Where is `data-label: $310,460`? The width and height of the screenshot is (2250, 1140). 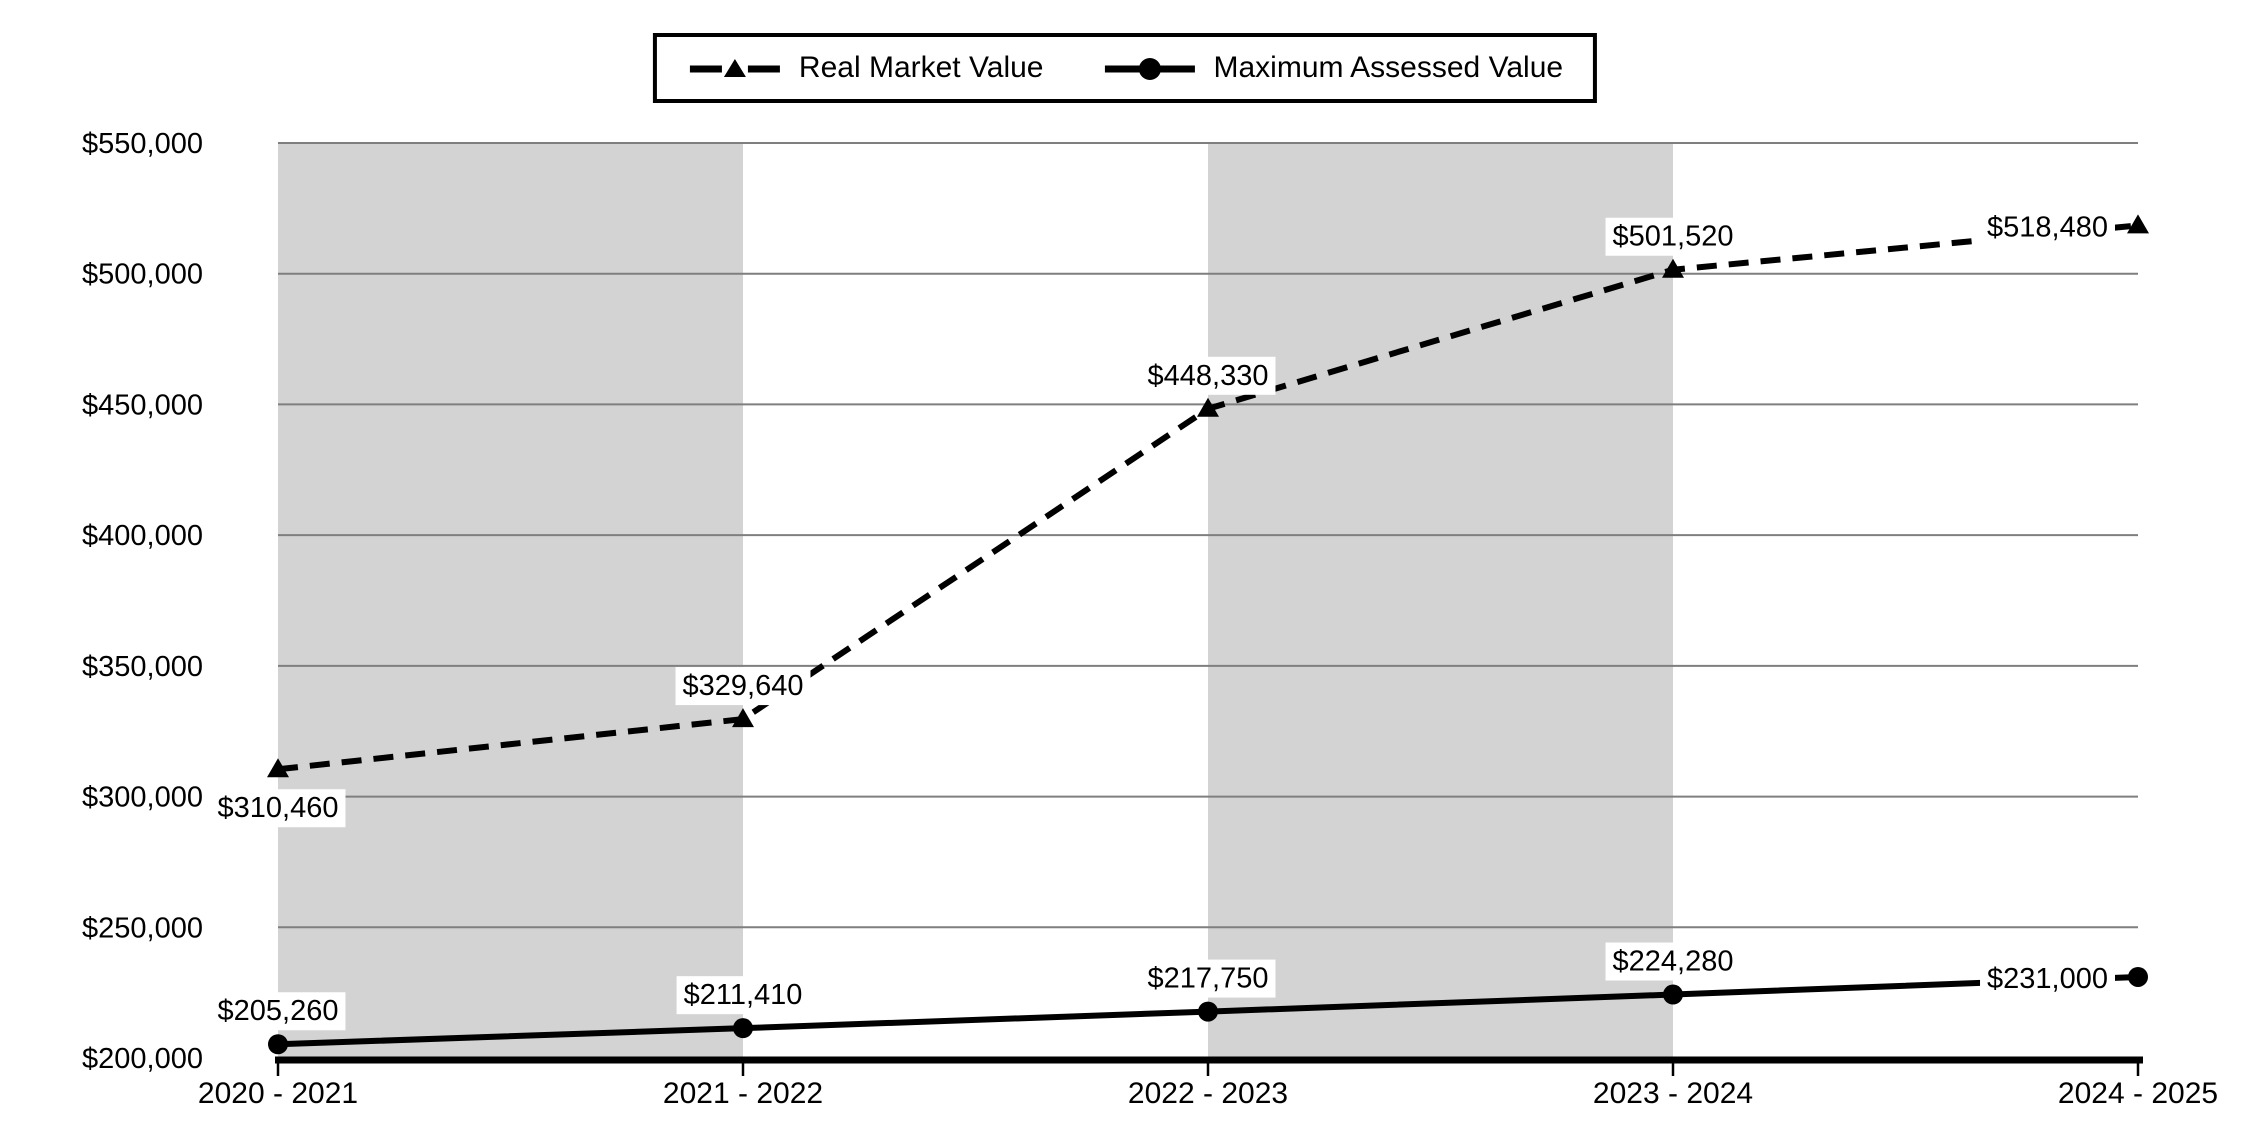 data-label: $310,460 is located at coordinates (278, 808).